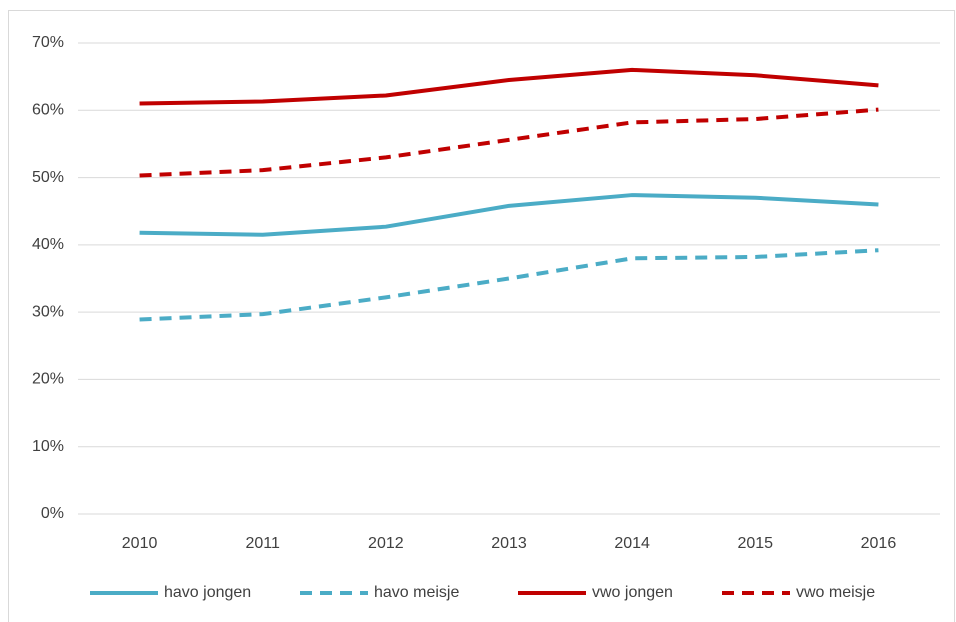 The height and width of the screenshot is (622, 956). Describe the element at coordinates (140, 543) in the screenshot. I see `x-tick-label: 2010` at that location.